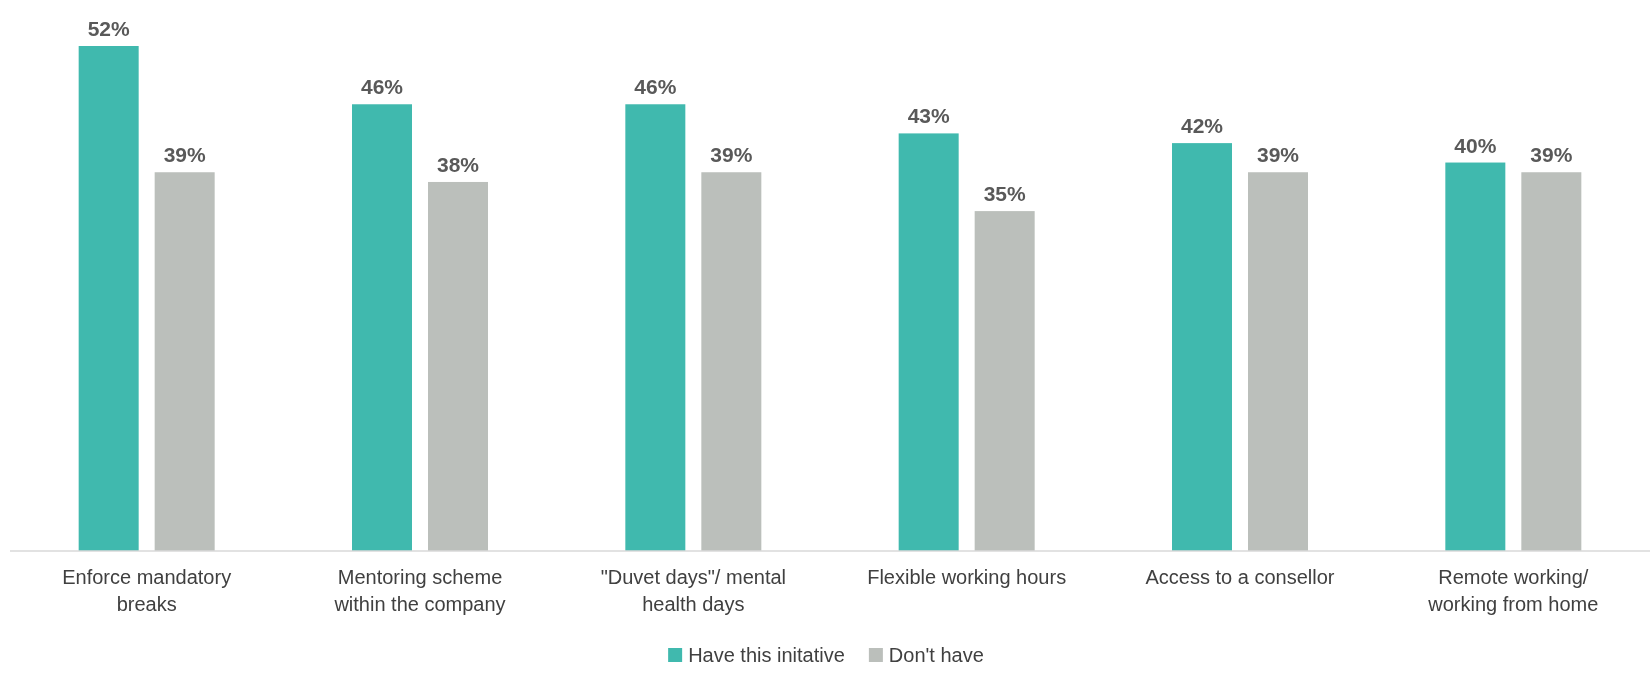 The height and width of the screenshot is (674, 1652). What do you see at coordinates (1475, 145) in the screenshot?
I see `data-label: 40%` at bounding box center [1475, 145].